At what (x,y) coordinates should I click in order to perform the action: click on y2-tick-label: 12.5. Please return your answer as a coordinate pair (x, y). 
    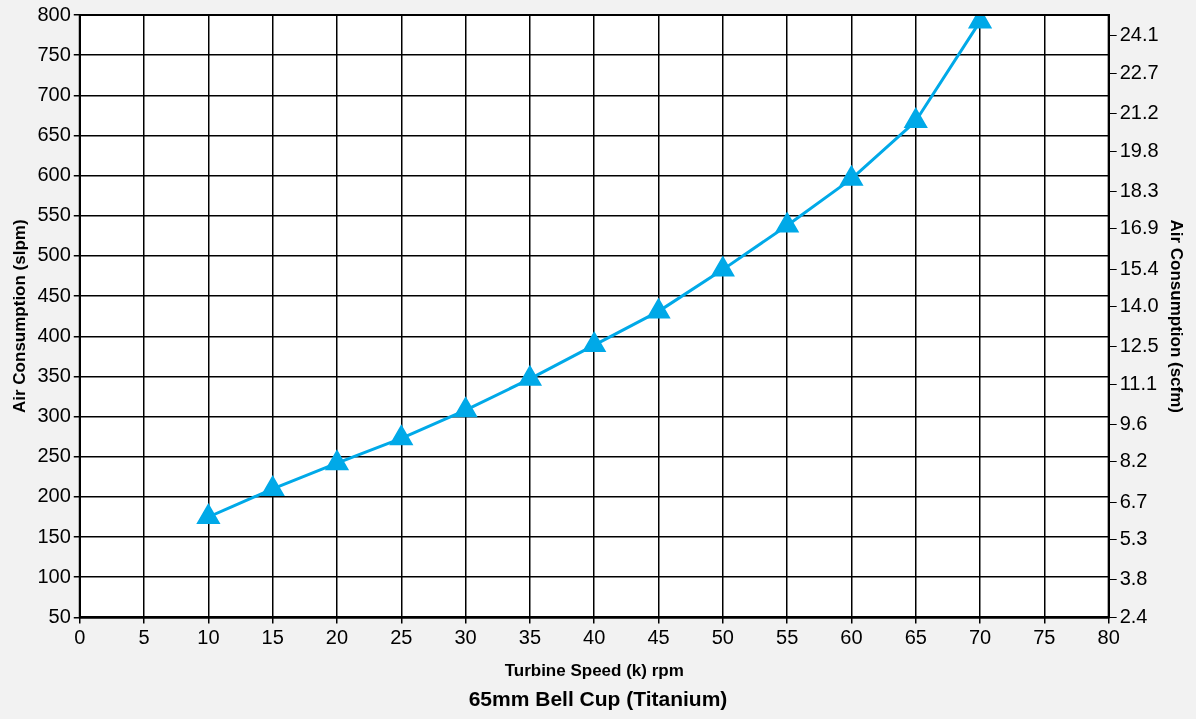
    Looking at the image, I should click on (1139, 345).